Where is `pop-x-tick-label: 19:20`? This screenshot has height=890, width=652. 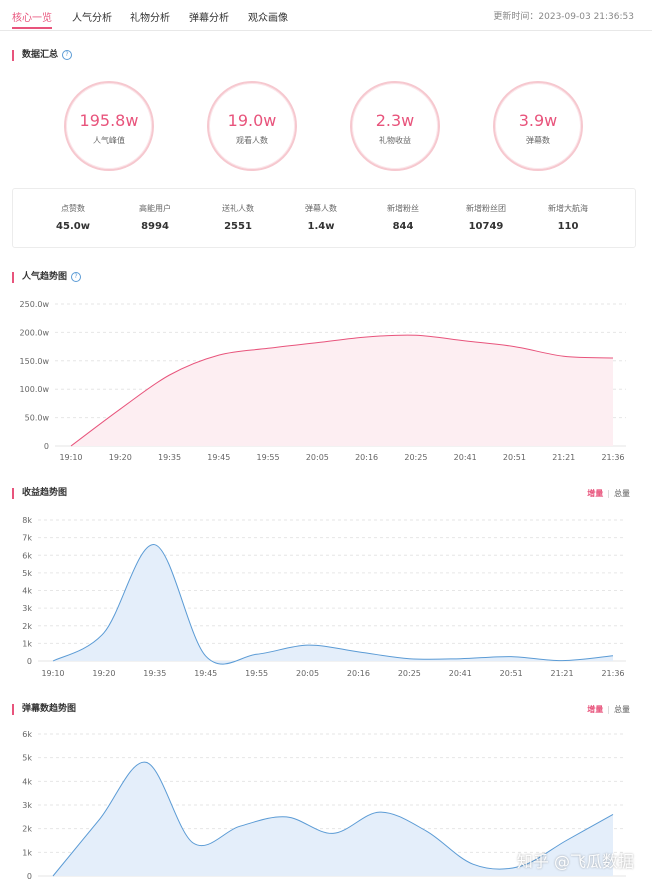 pop-x-tick-label: 19:20 is located at coordinates (120, 457).